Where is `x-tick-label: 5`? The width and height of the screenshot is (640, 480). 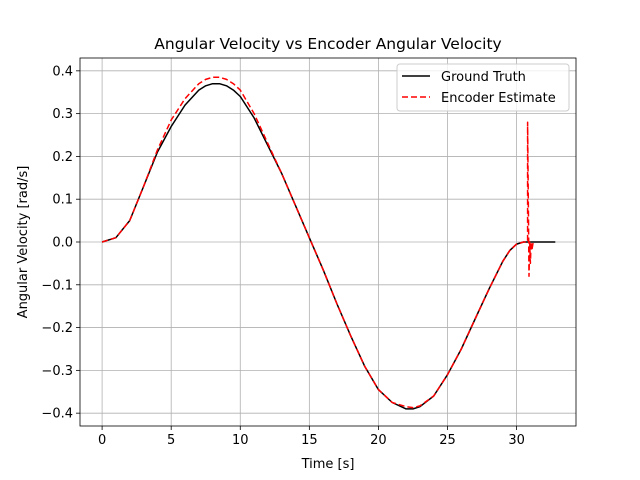 x-tick-label: 5 is located at coordinates (171, 440).